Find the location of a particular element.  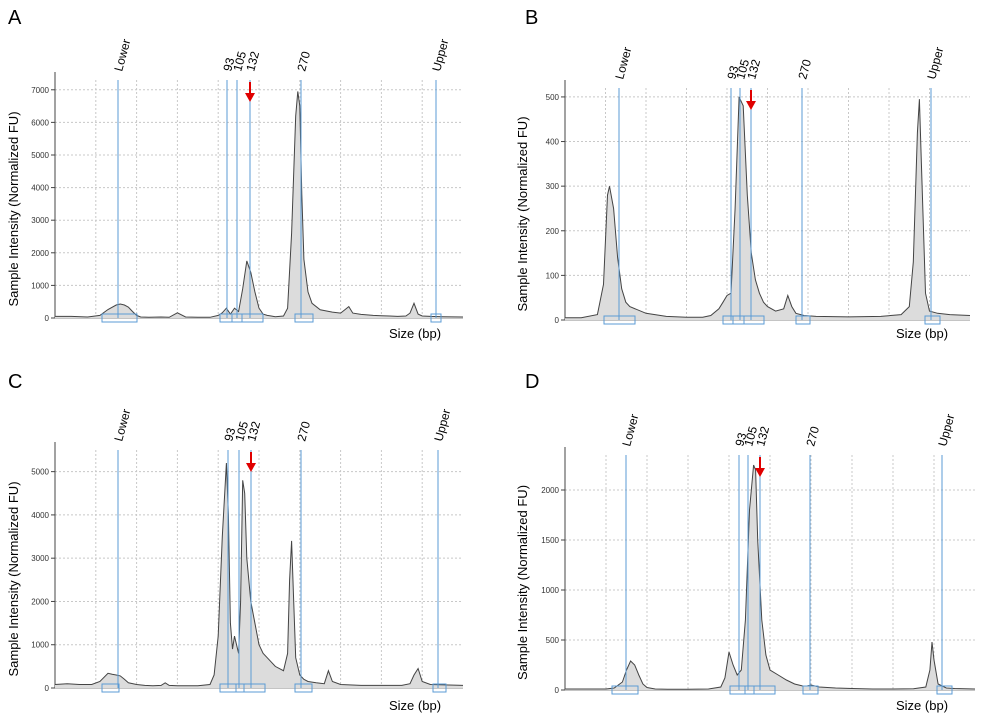

y-tick-label: 400 is located at coordinates (553, 142).